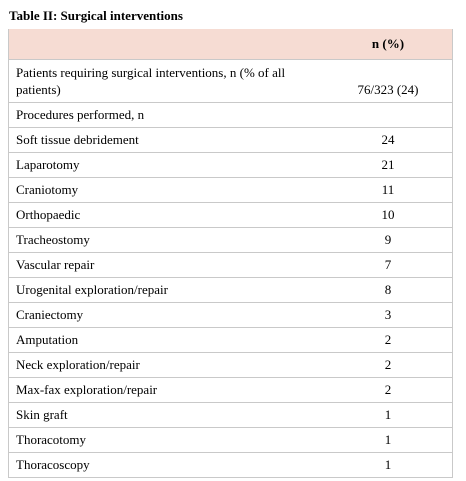 This screenshot has width=466, height=481. Describe the element at coordinates (388, 265) in the screenshot. I see `row-value: 7` at that location.